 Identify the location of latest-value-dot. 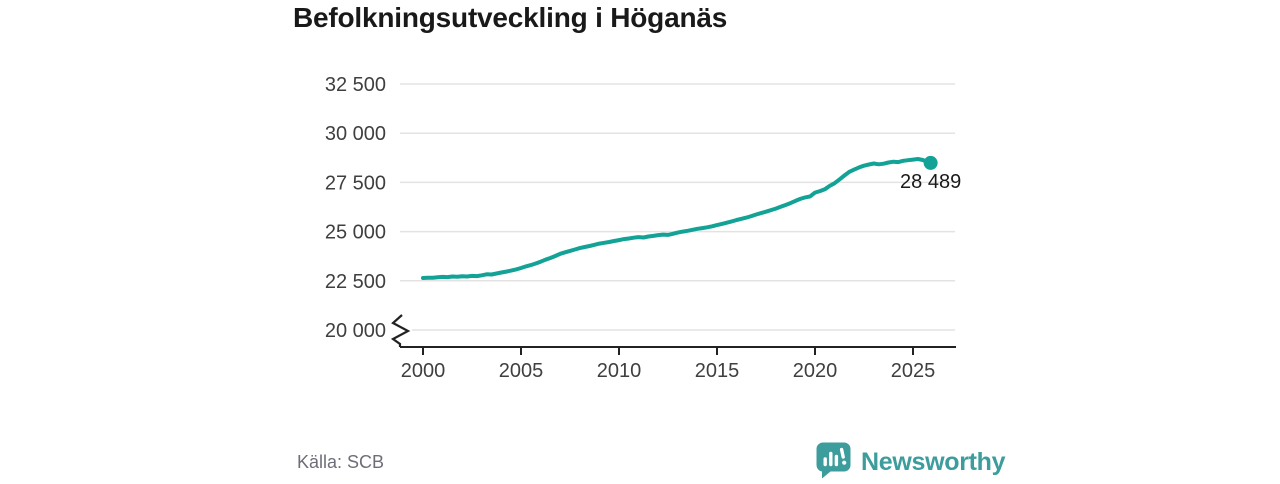
(930, 162).